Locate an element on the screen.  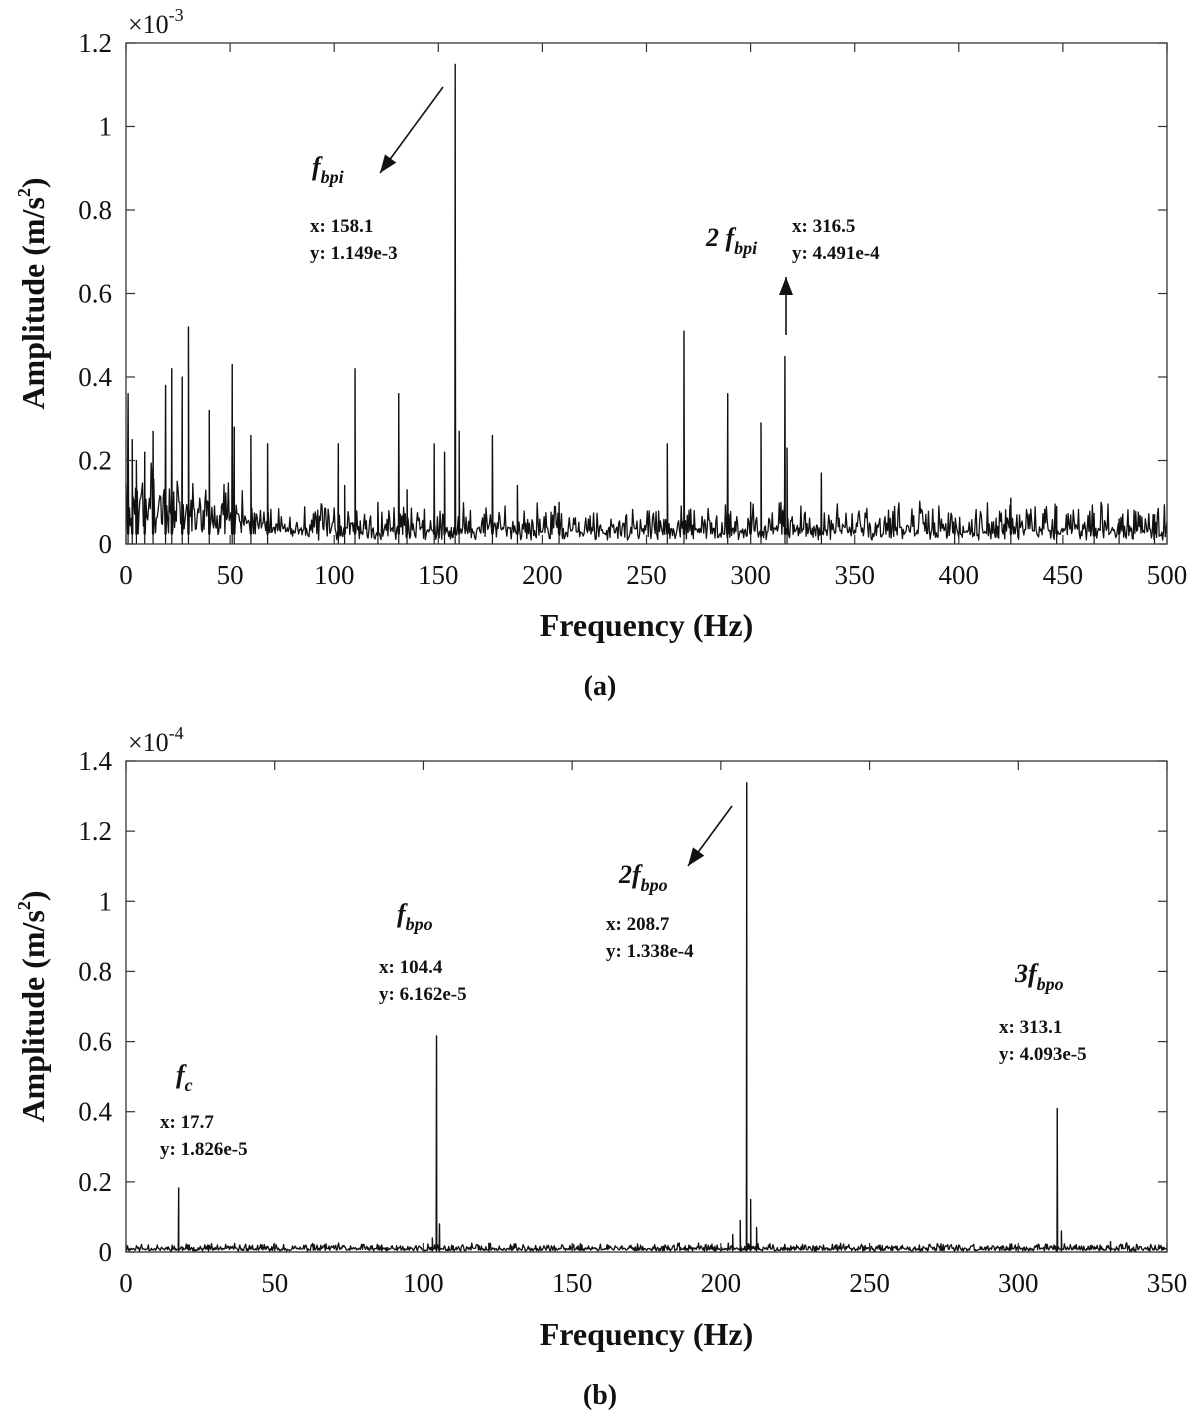
x-tick-label: 500 is located at coordinates (1167, 575).